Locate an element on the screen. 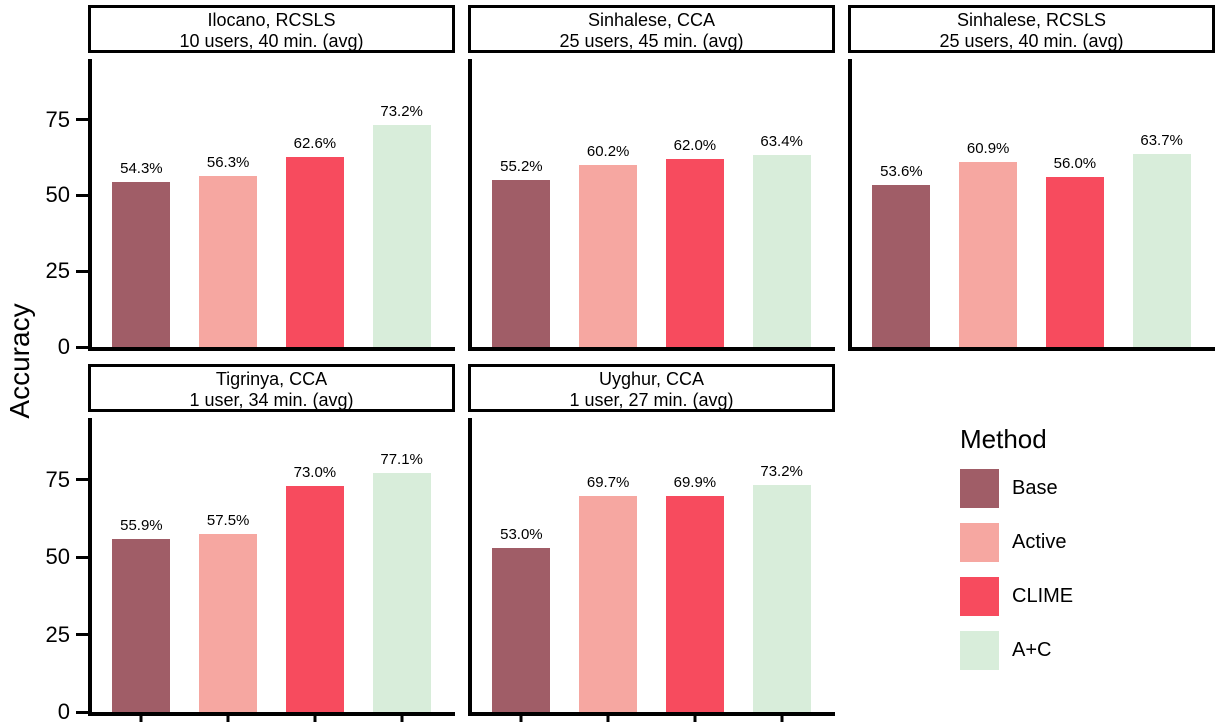  bar-slot-active: 60.2% is located at coordinates (608, 203).